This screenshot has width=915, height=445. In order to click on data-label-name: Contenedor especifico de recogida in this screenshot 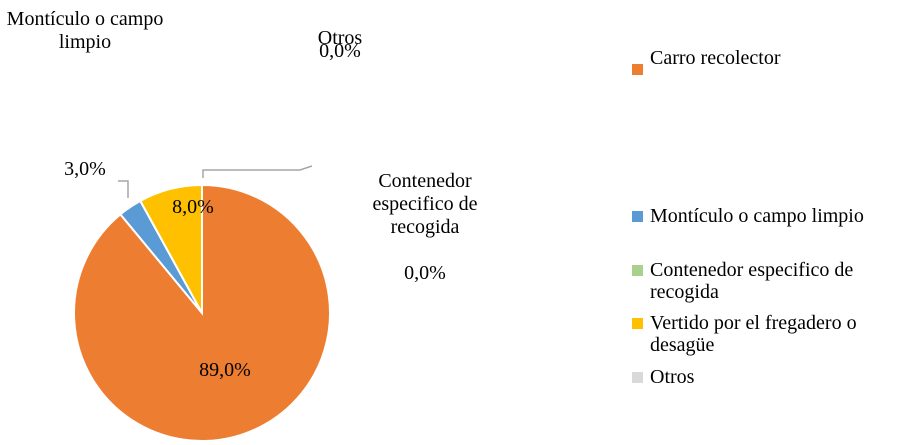, I will do `click(425, 204)`.